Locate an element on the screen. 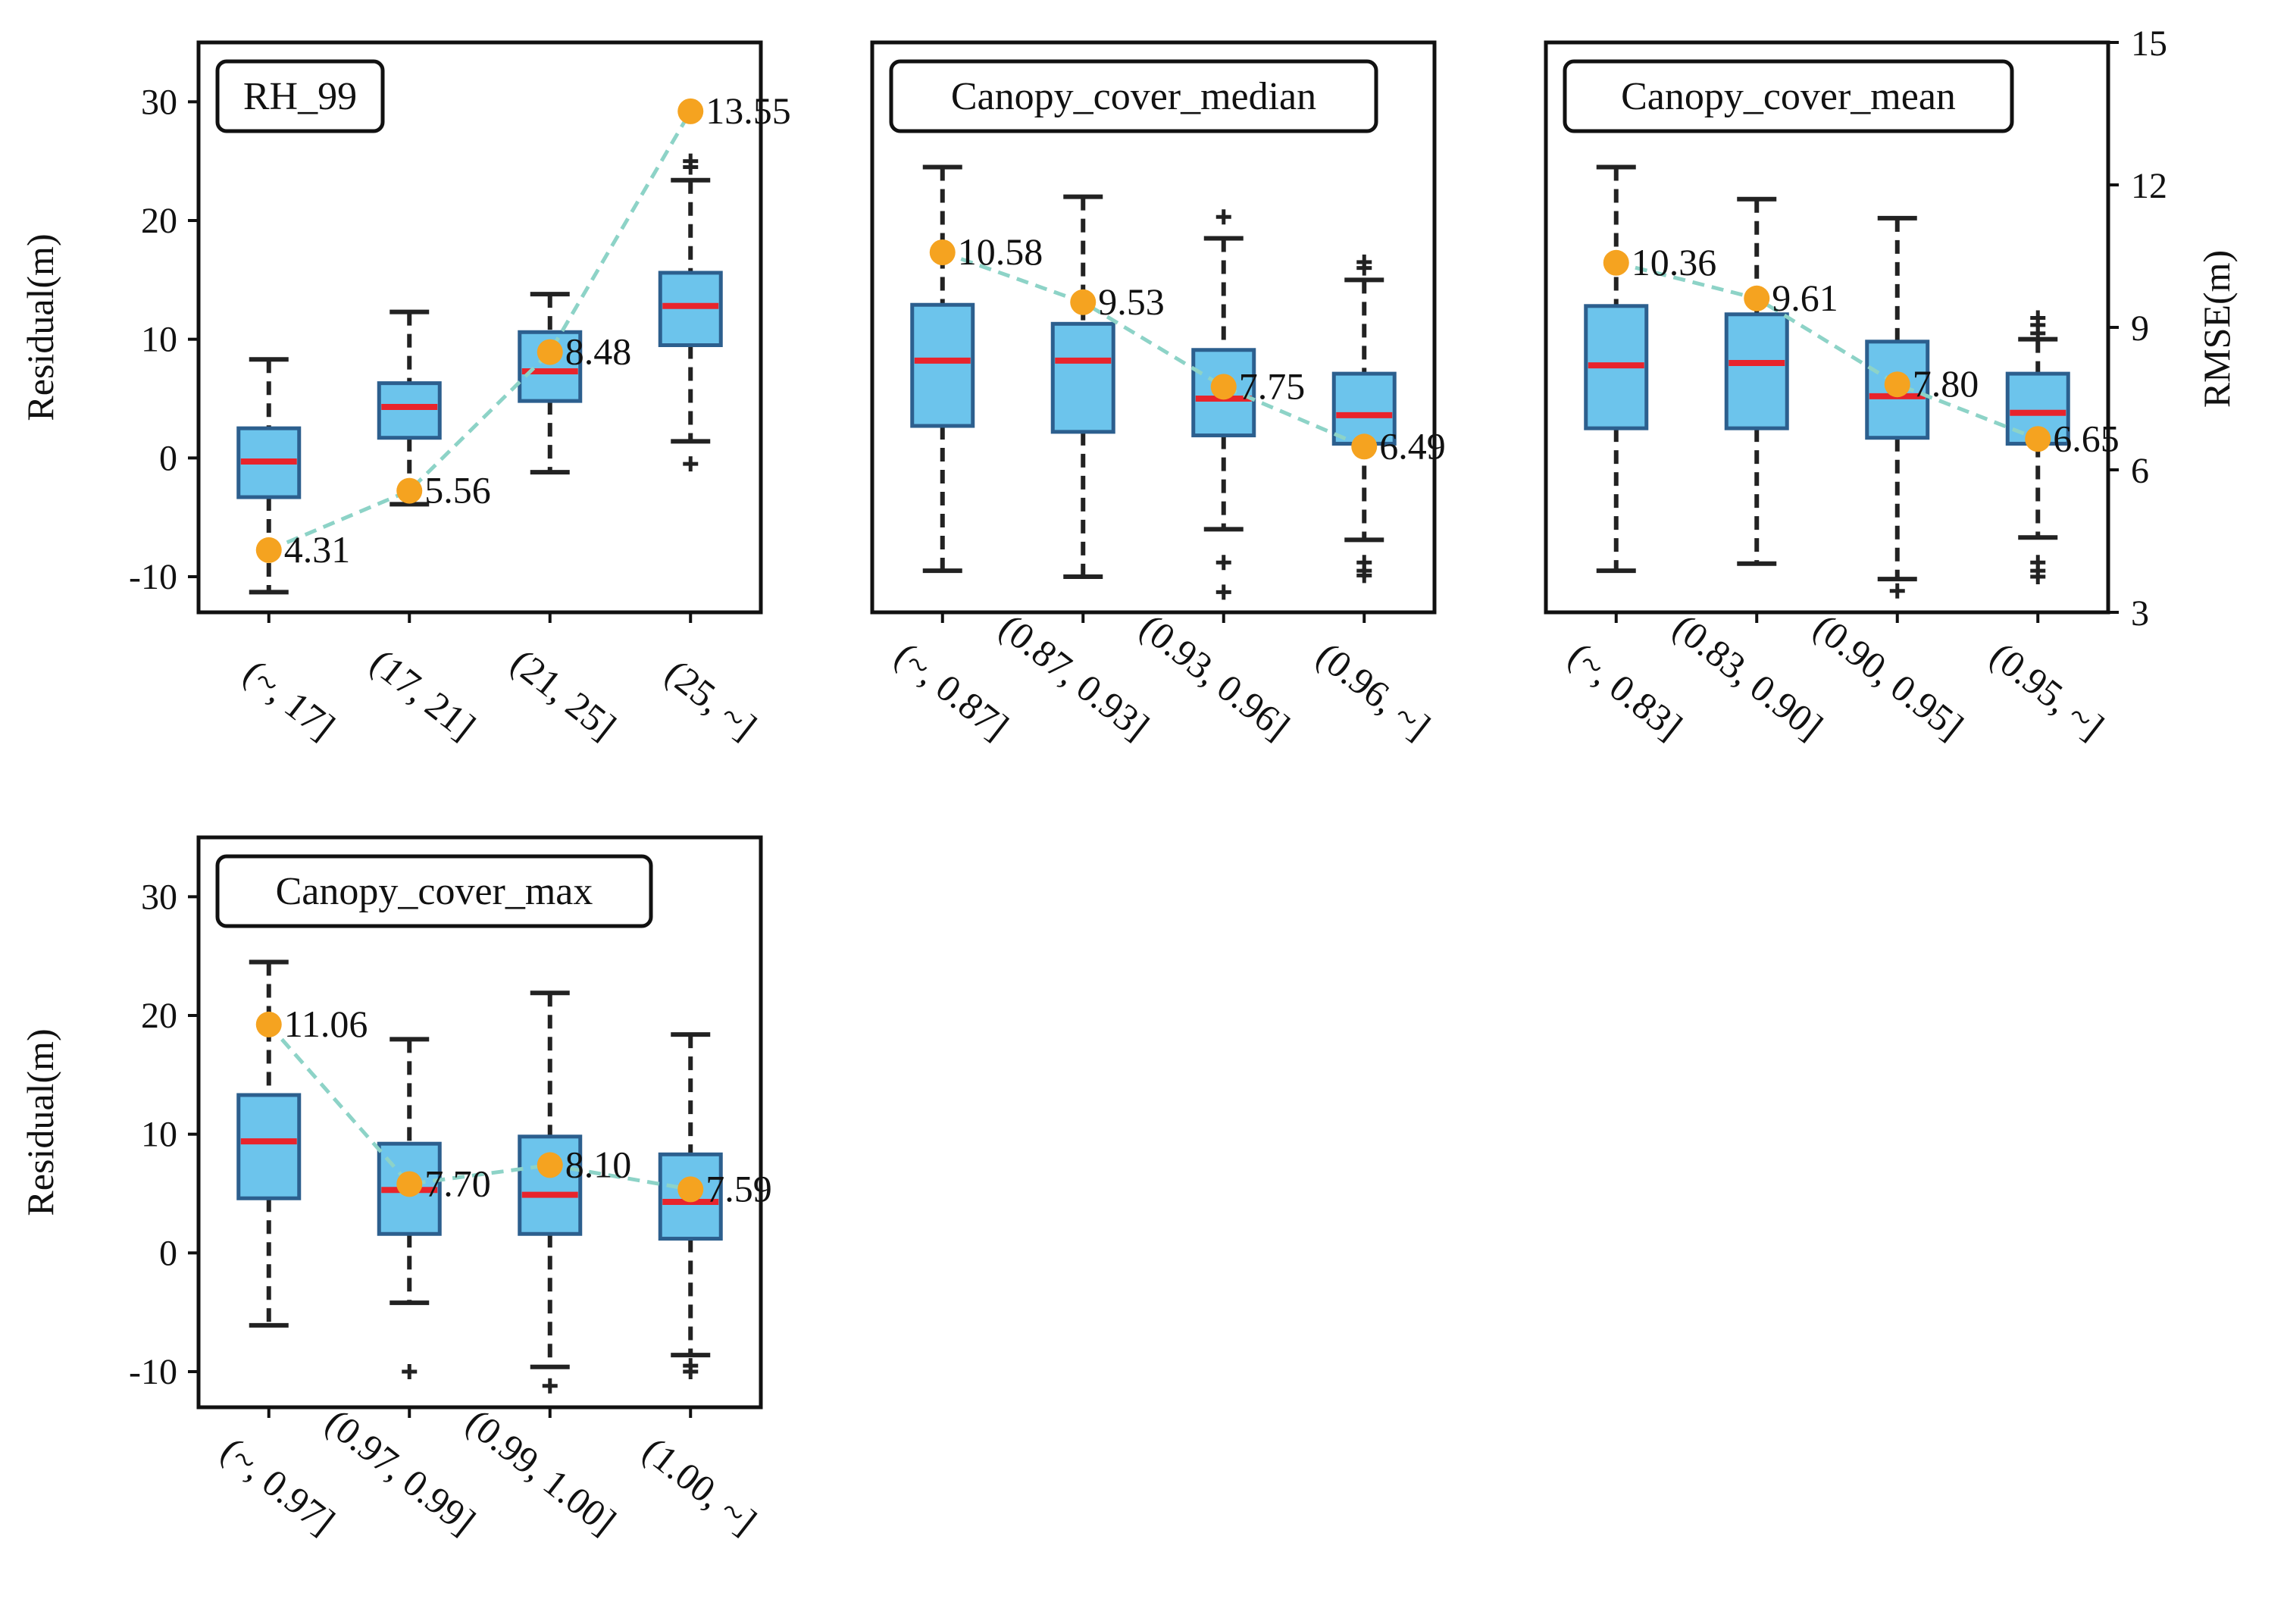 The image size is (2287, 1624). rmse-value-label: 9.53 is located at coordinates (1131, 301).